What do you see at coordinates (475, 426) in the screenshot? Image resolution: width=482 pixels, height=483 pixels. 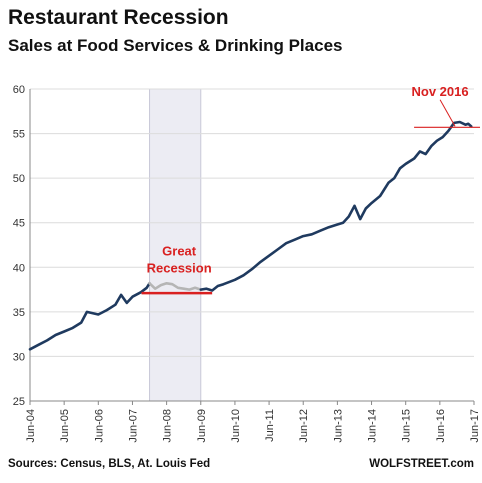 I see `x-tick-label: Jun-17` at bounding box center [475, 426].